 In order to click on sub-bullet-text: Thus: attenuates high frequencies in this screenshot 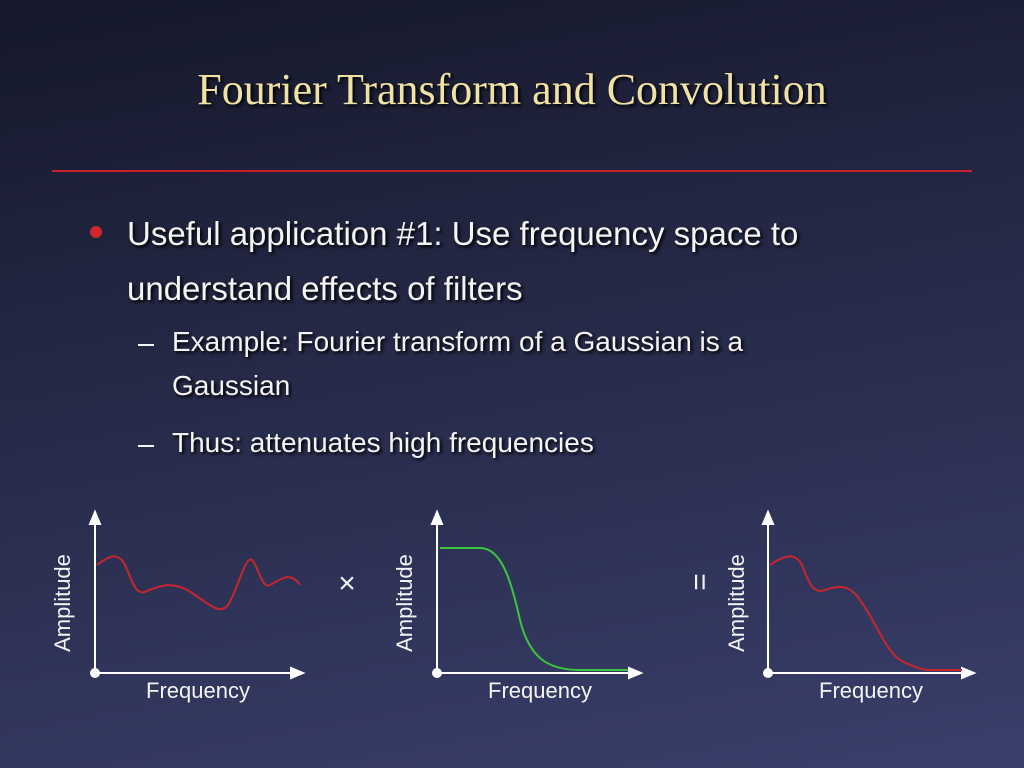, I will do `click(383, 442)`.